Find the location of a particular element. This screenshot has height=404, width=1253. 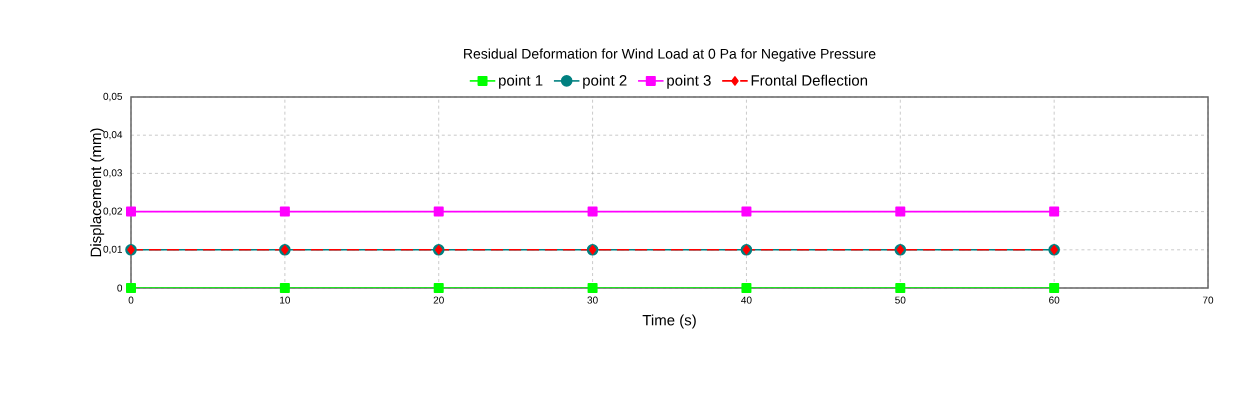

x-tick-label: 10 is located at coordinates (285, 300).